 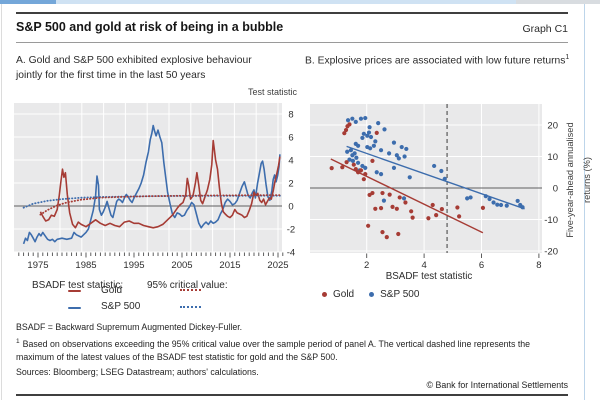 I want to click on svg-text: 2015, so click(x=229, y=265).